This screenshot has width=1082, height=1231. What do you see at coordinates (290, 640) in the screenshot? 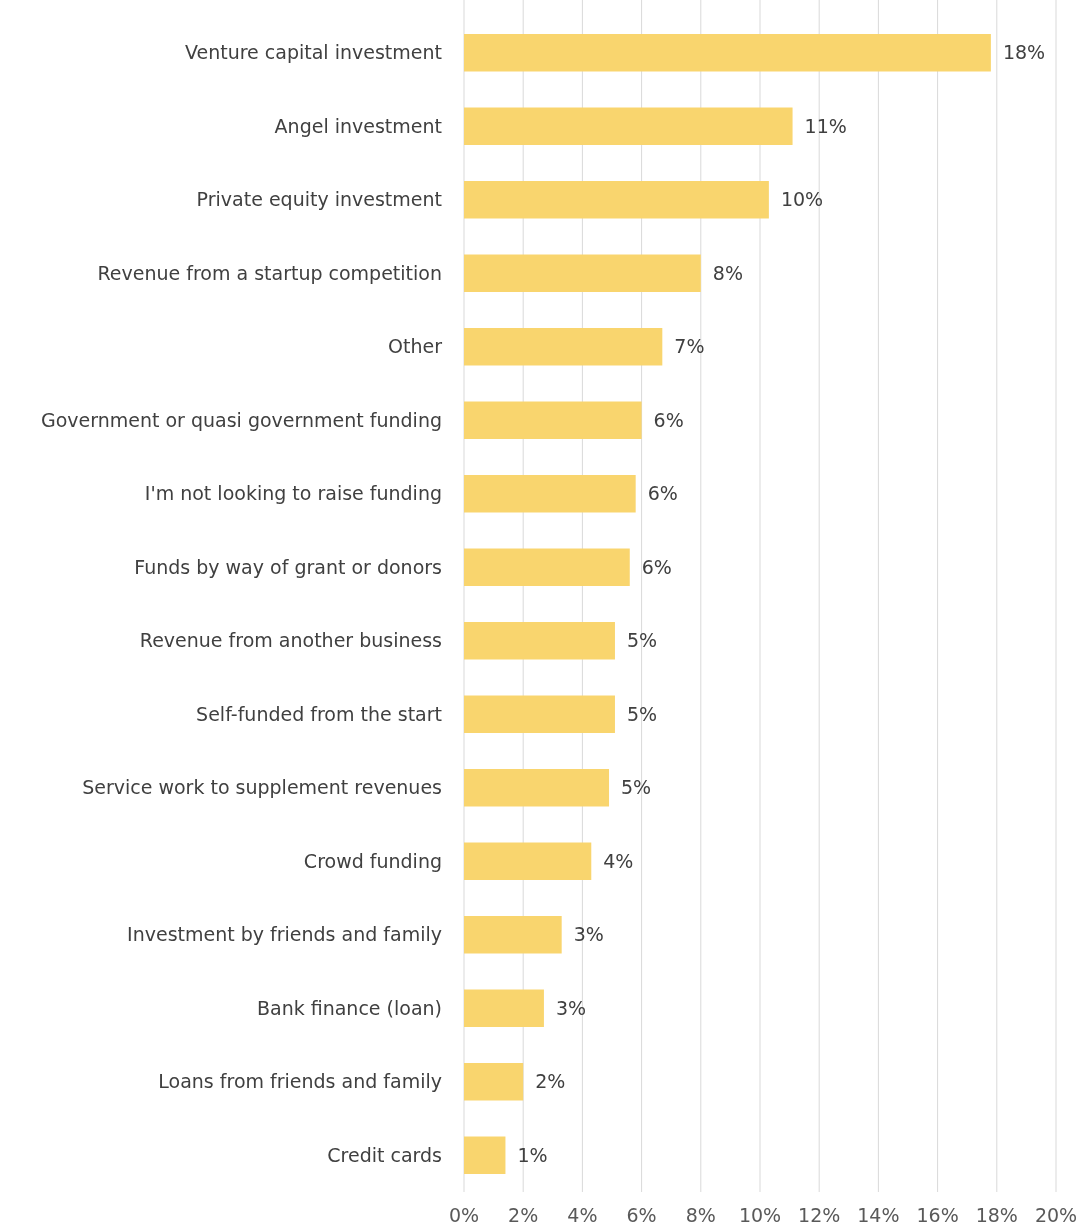
I see `y-tick-label: Revenue from another business` at bounding box center [290, 640].